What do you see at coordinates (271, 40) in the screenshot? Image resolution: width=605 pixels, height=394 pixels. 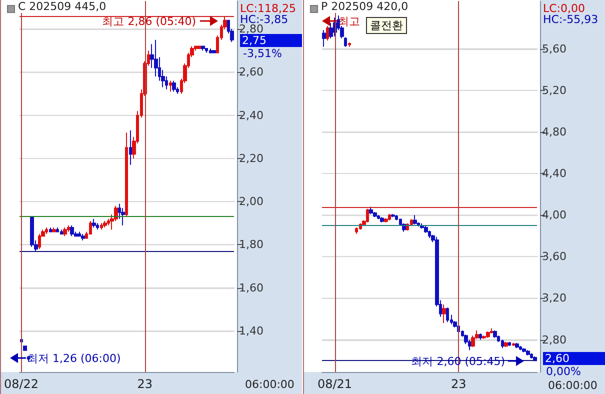 I see `text: 2,75` at bounding box center [271, 40].